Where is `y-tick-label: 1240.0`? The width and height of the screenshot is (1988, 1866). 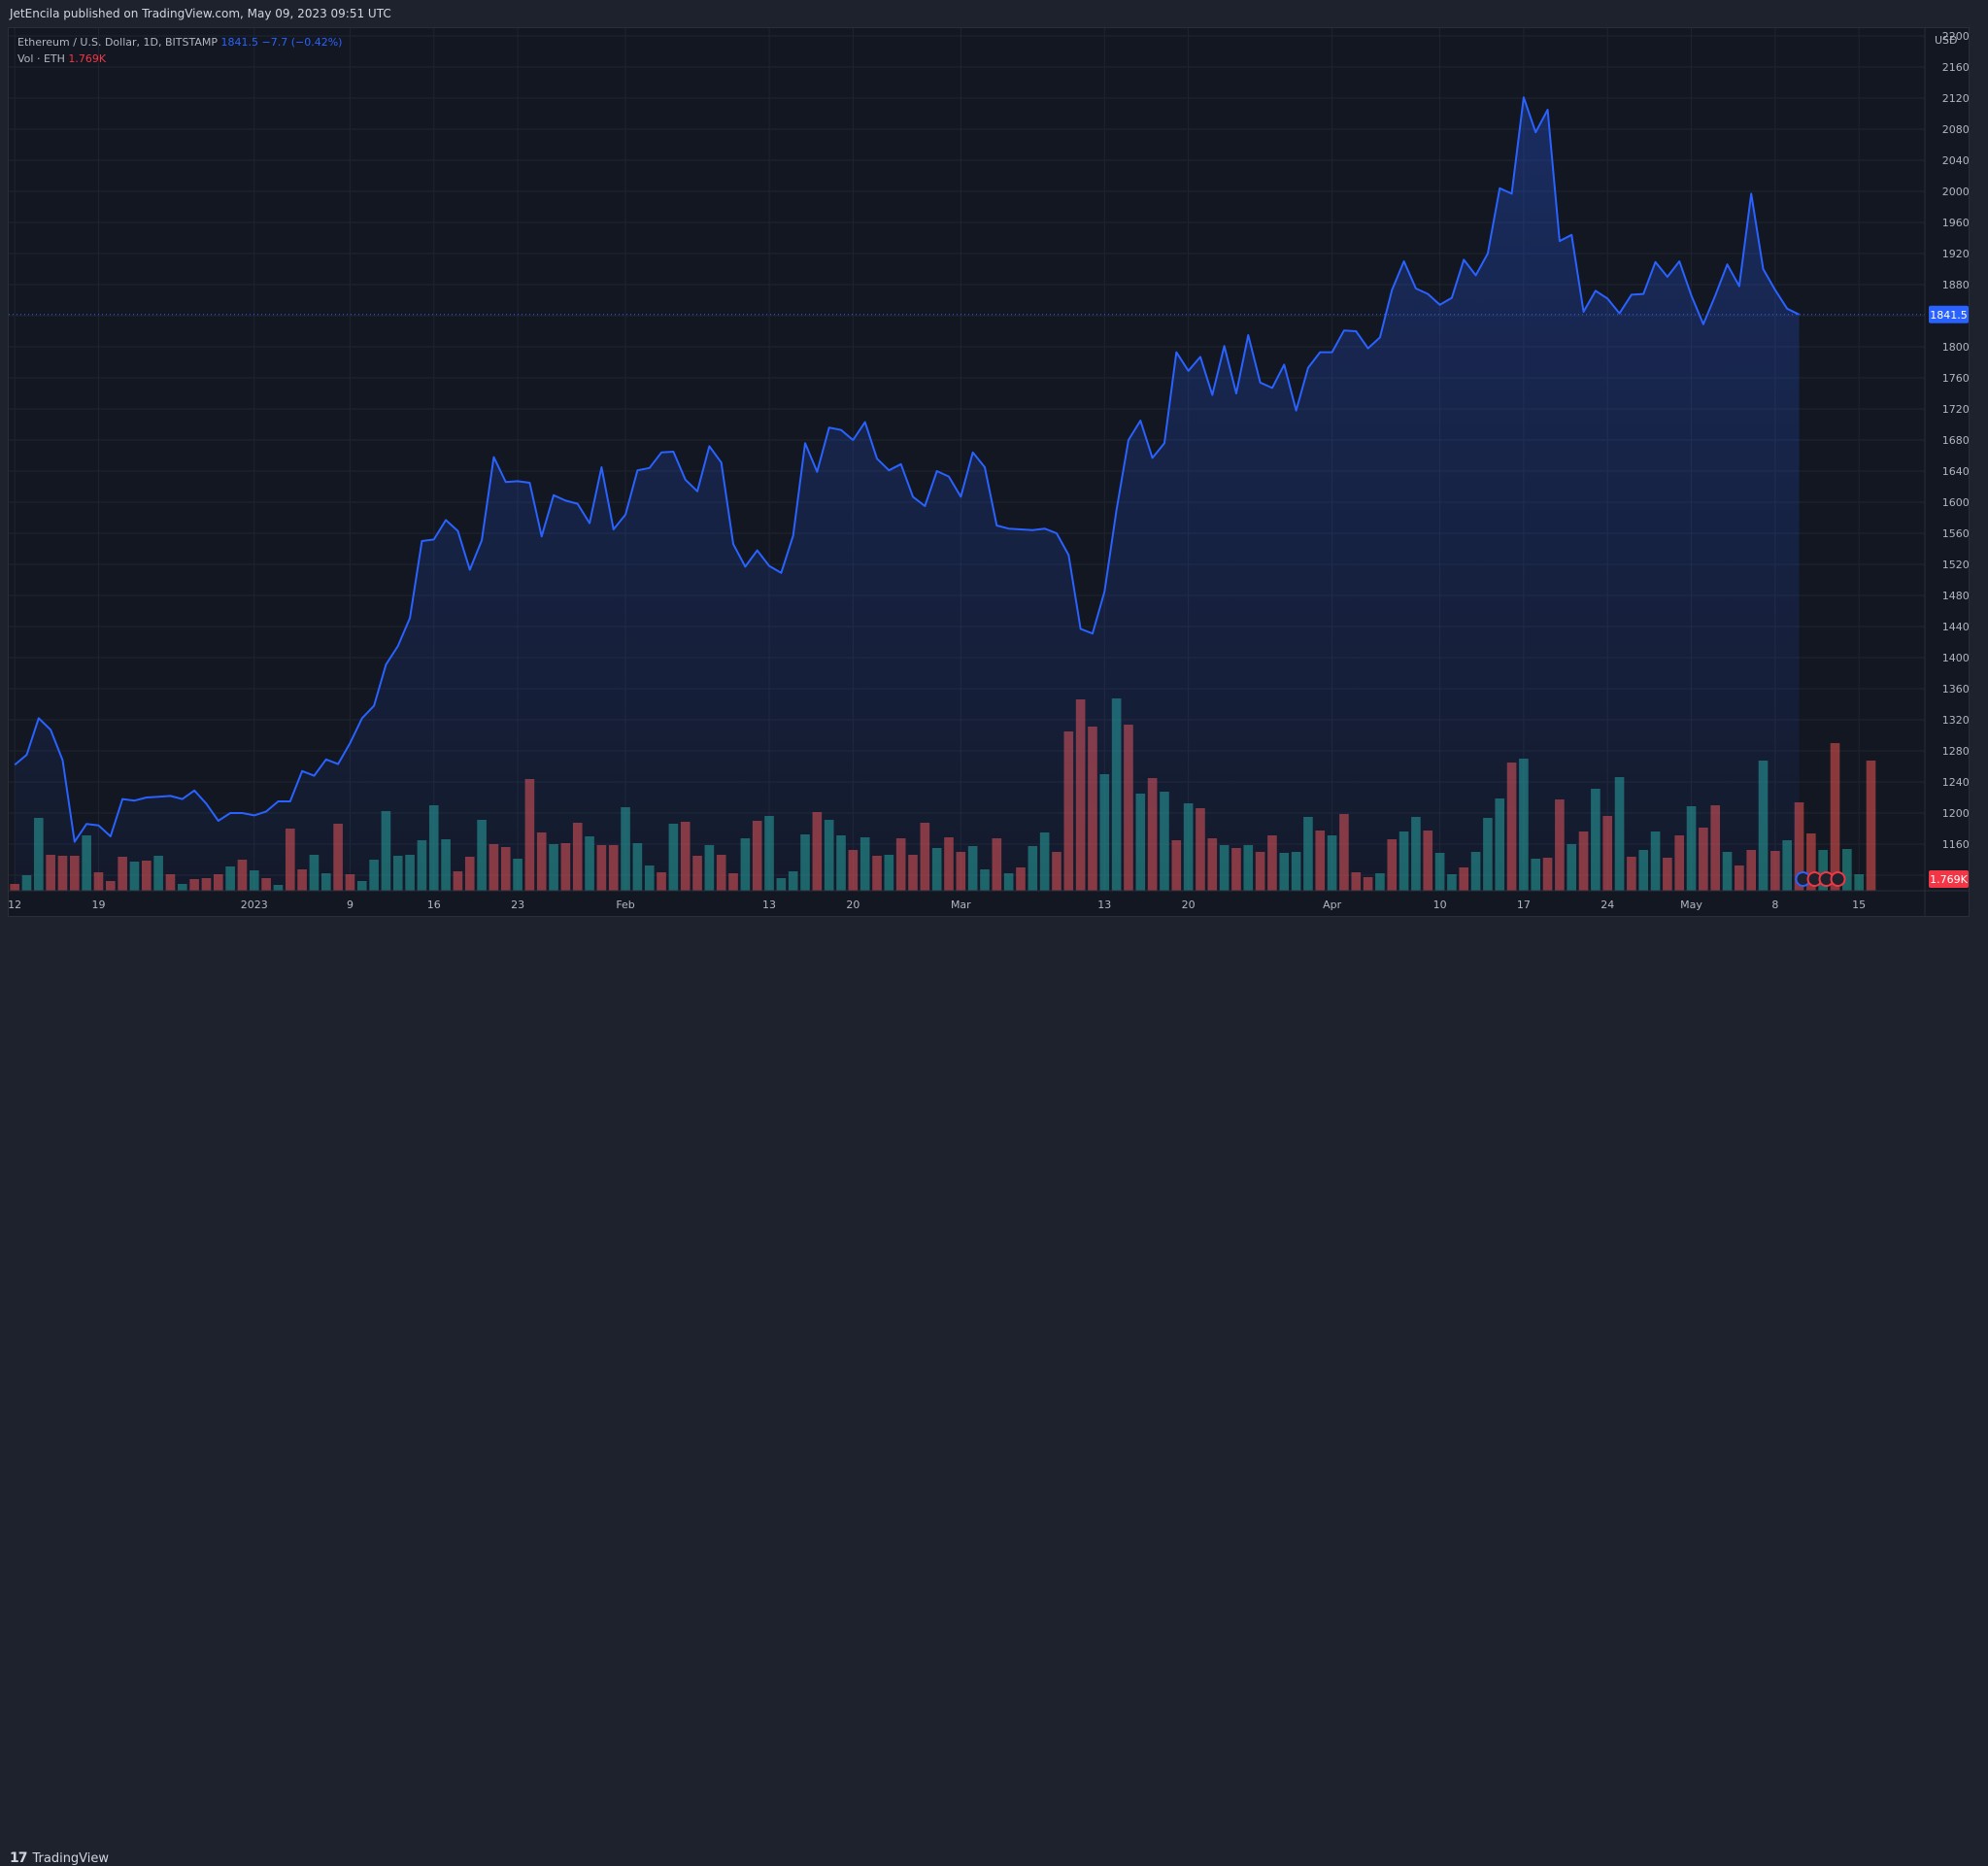
y-tick-label: 1240.0 is located at coordinates (1955, 782).